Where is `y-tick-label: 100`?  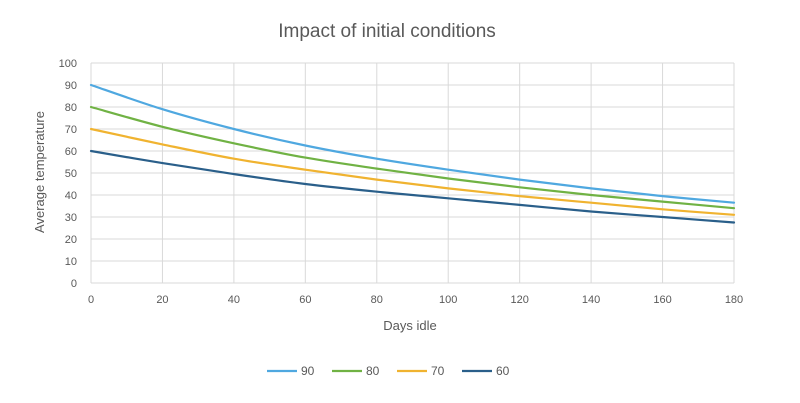 y-tick-label: 100 is located at coordinates (68, 64).